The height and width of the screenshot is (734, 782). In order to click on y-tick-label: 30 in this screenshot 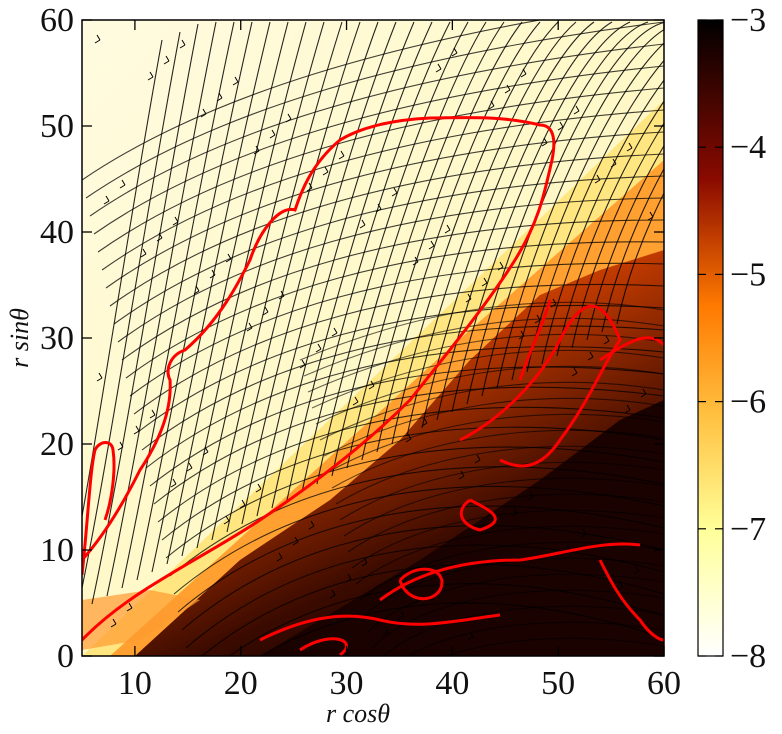, I will do `click(57, 338)`.